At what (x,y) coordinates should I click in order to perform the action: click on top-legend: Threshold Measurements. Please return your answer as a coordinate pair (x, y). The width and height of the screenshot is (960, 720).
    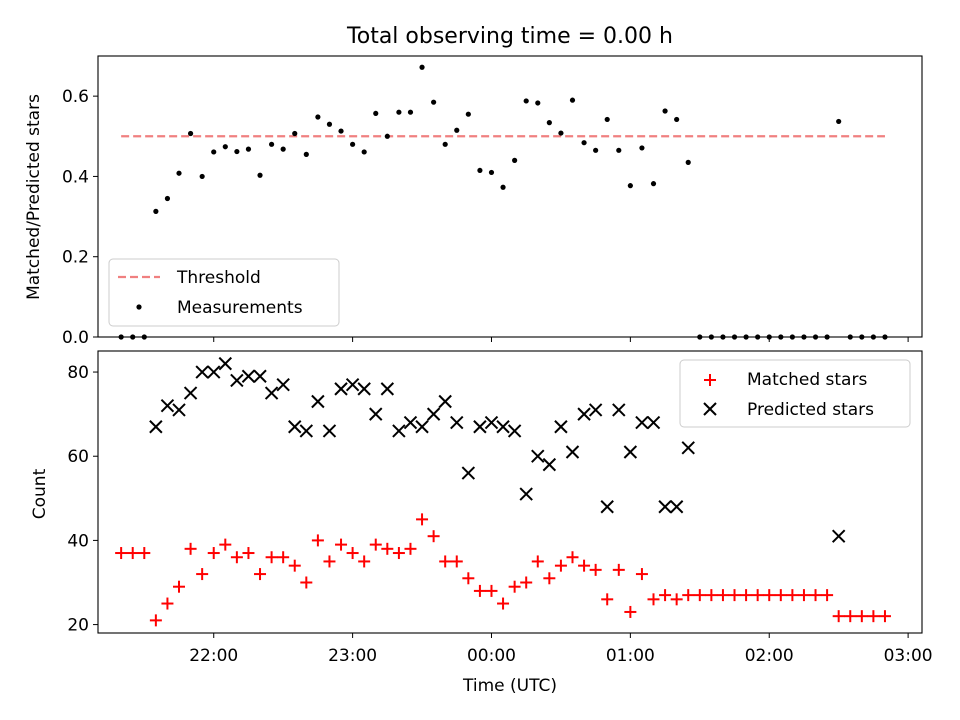
    Looking at the image, I should click on (224, 292).